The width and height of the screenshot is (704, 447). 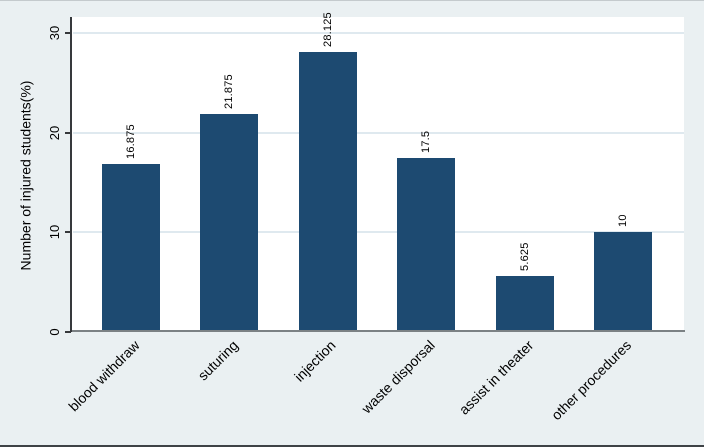 What do you see at coordinates (623, 221) in the screenshot?
I see `bar-value-label: 10` at bounding box center [623, 221].